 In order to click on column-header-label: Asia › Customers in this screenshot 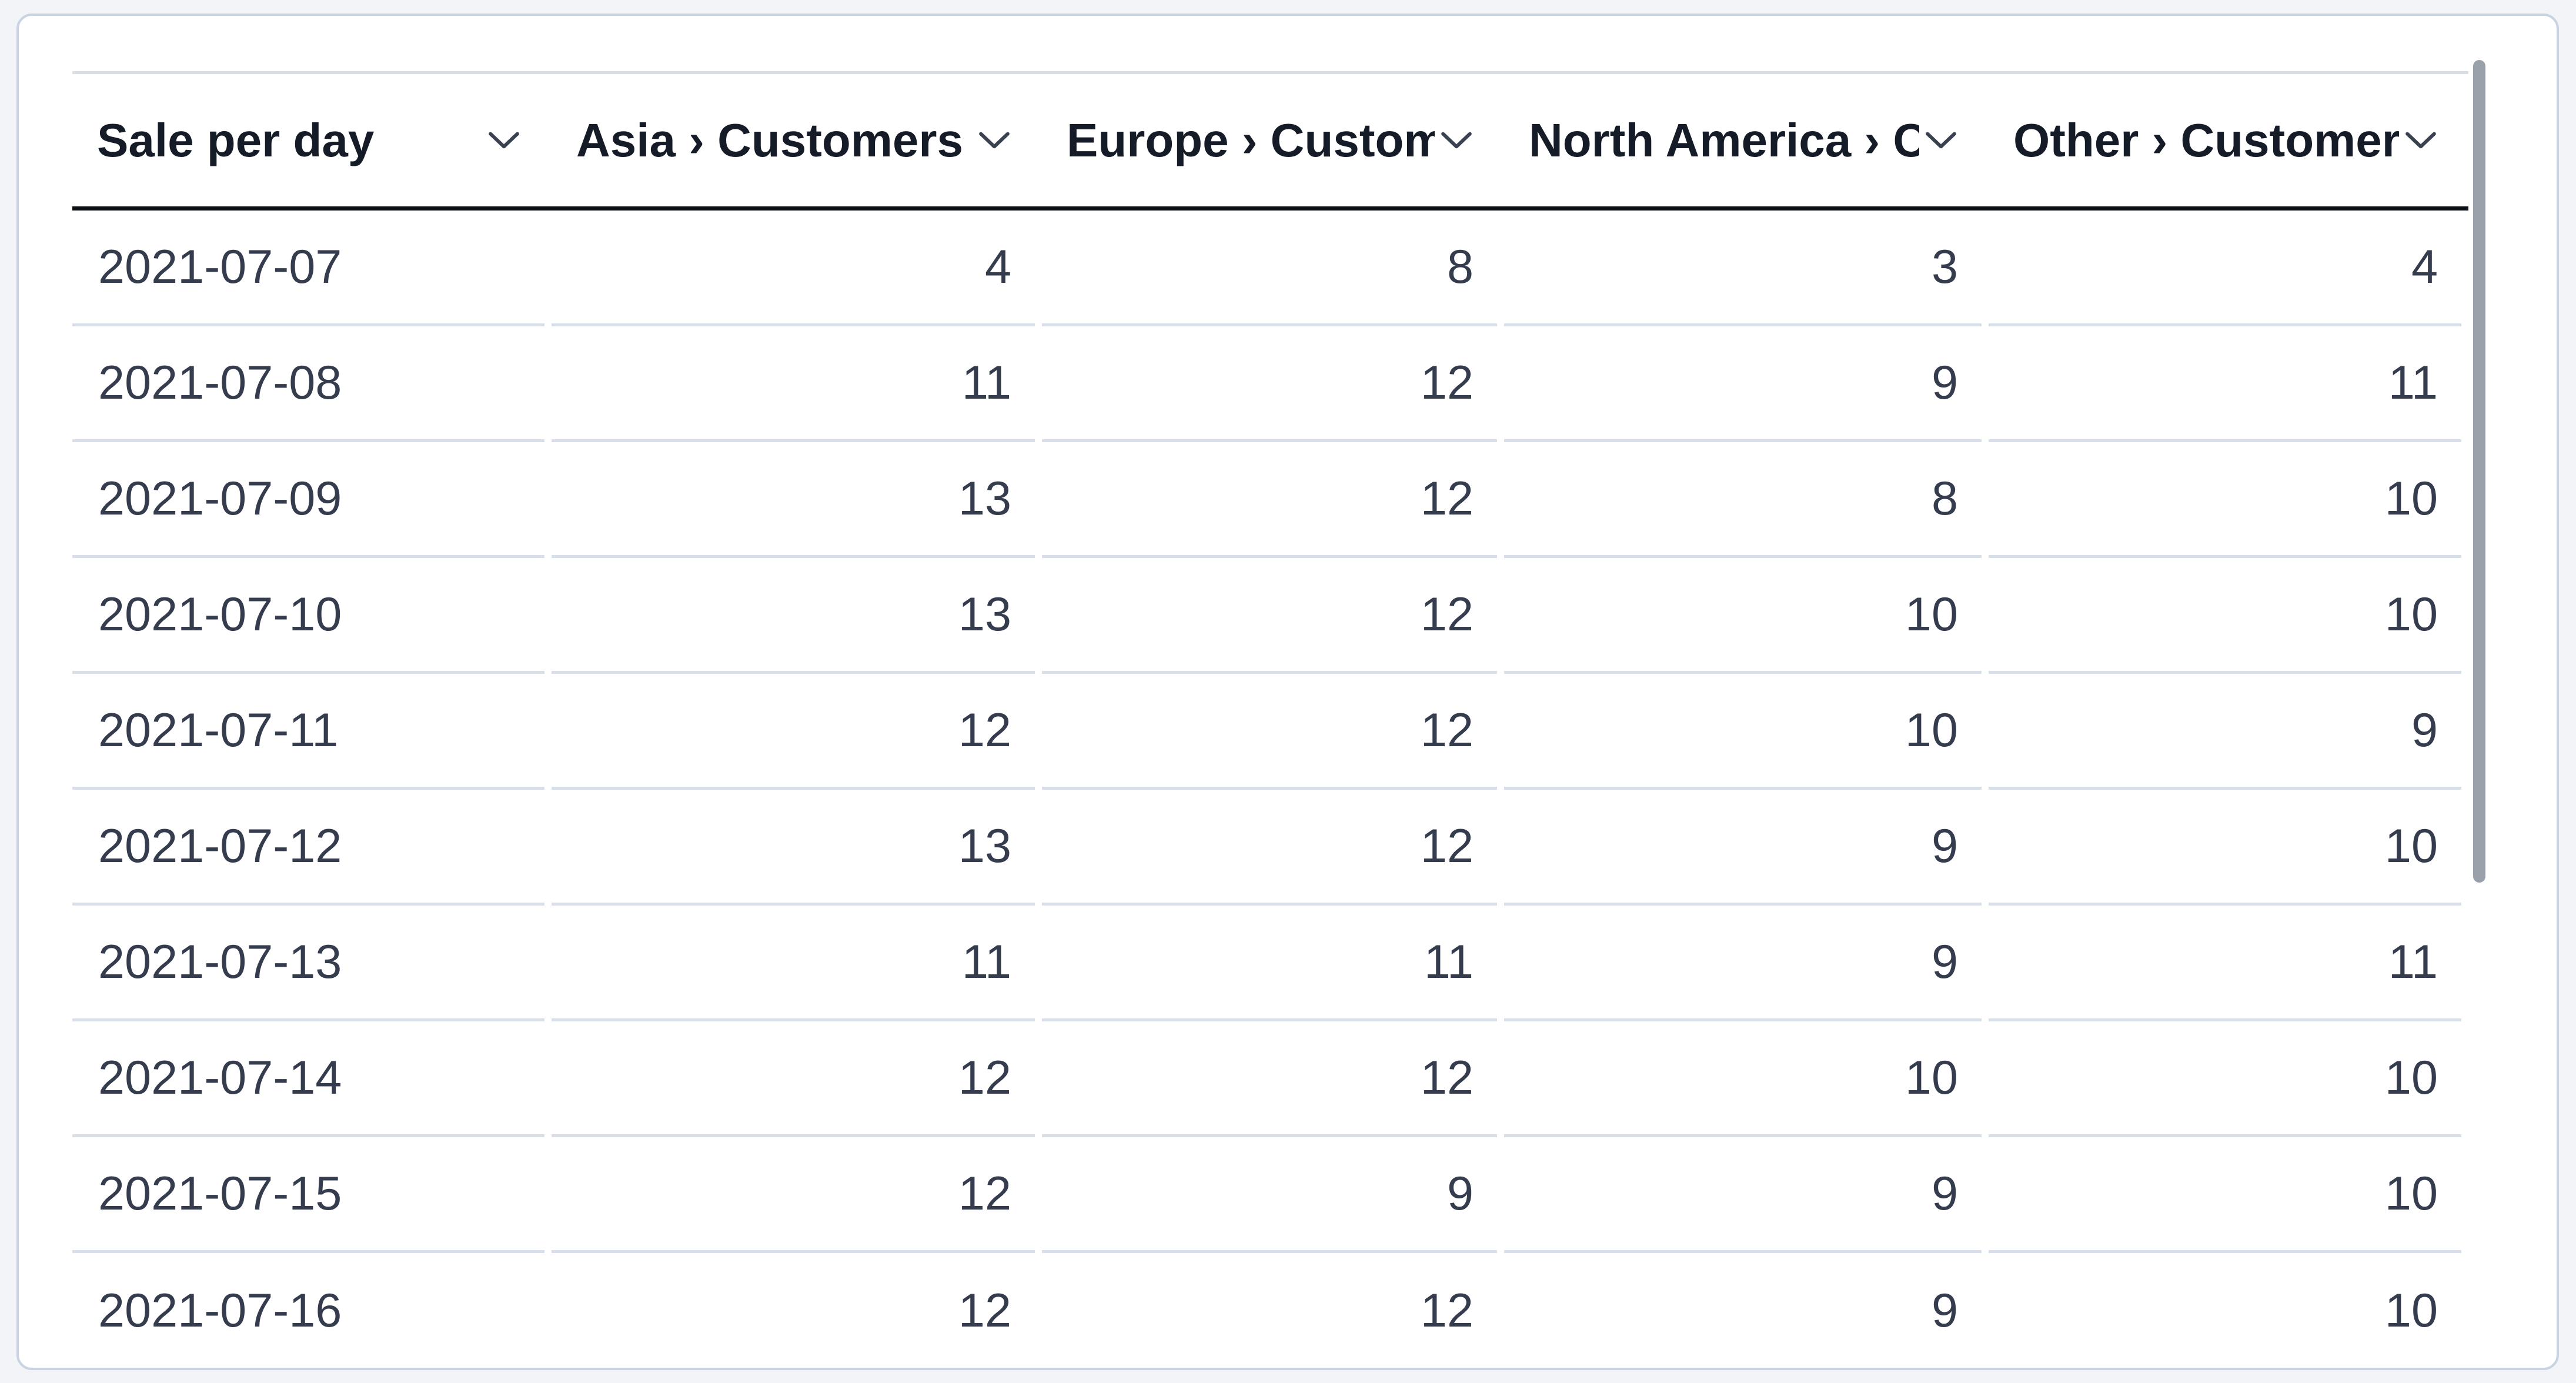, I will do `click(769, 139)`.